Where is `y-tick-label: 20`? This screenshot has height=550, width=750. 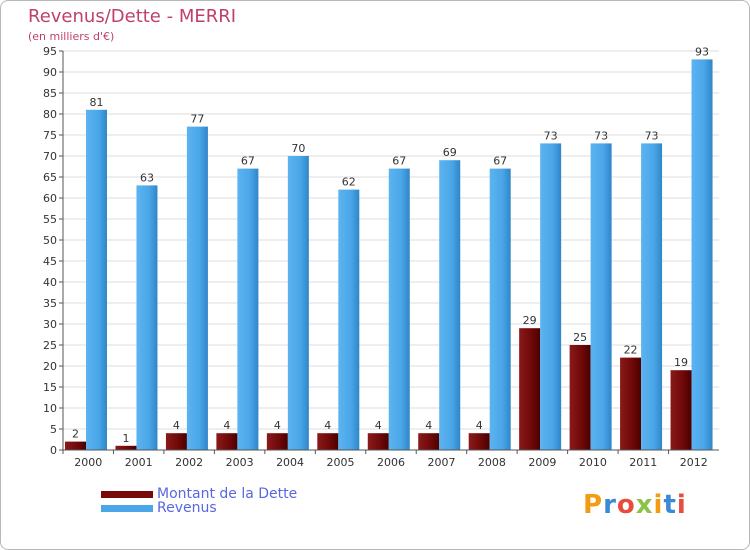 y-tick-label: 20 is located at coordinates (50, 366).